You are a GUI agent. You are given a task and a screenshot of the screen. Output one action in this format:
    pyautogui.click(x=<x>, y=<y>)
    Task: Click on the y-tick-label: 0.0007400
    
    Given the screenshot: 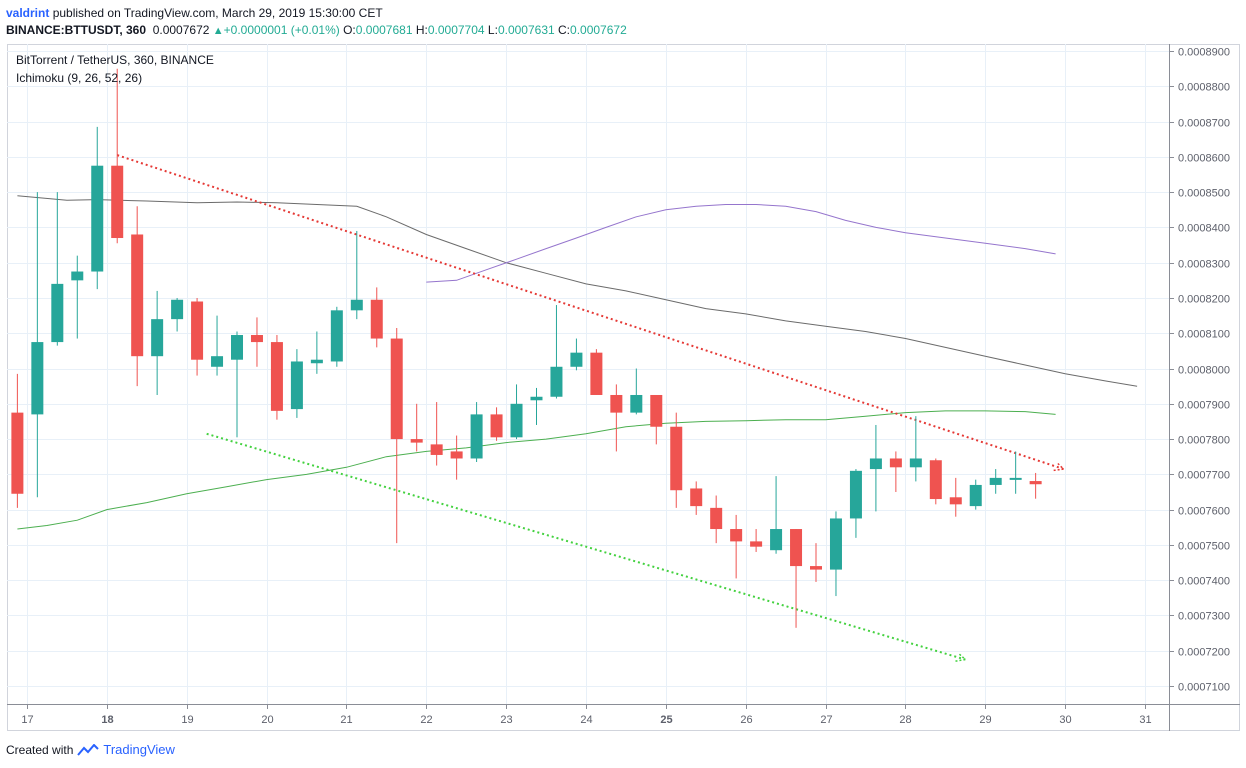 What is the action you would take?
    pyautogui.click(x=1204, y=582)
    